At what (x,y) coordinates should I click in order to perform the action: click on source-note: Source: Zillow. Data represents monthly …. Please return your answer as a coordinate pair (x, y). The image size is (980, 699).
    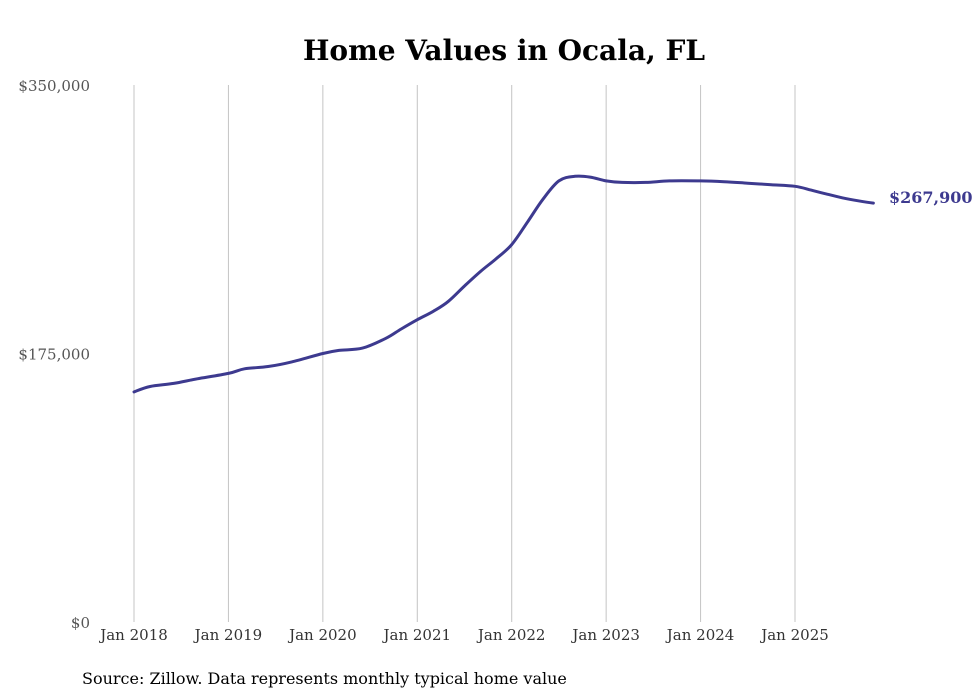
    Looking at the image, I should click on (324, 678).